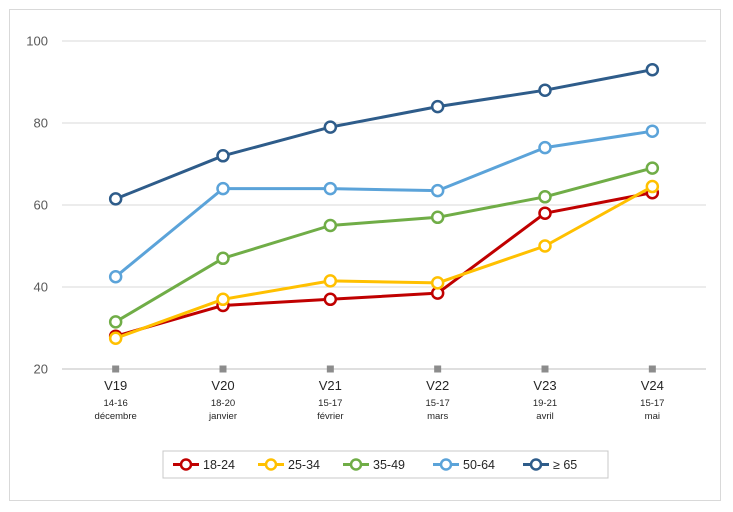 The height and width of the screenshot is (512, 733). I want to click on y-tick-label: 20, so click(41, 369).